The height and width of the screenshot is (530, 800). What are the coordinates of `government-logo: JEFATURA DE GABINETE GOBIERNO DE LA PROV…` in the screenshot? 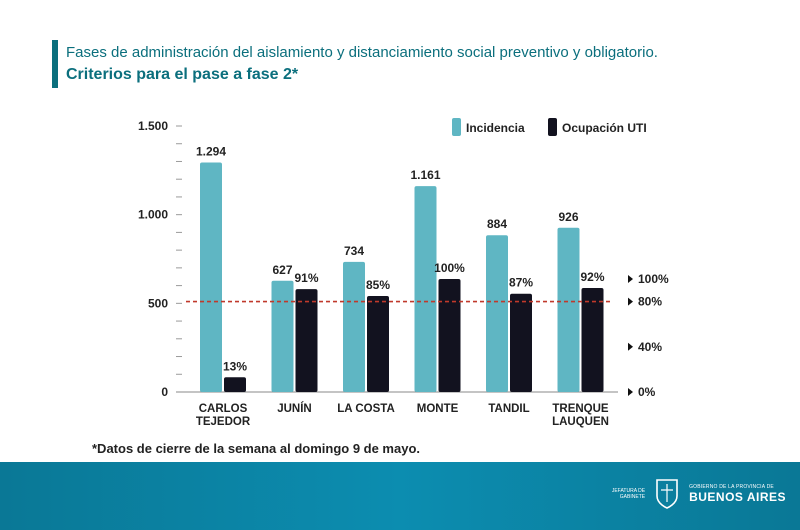 It's located at (691, 494).